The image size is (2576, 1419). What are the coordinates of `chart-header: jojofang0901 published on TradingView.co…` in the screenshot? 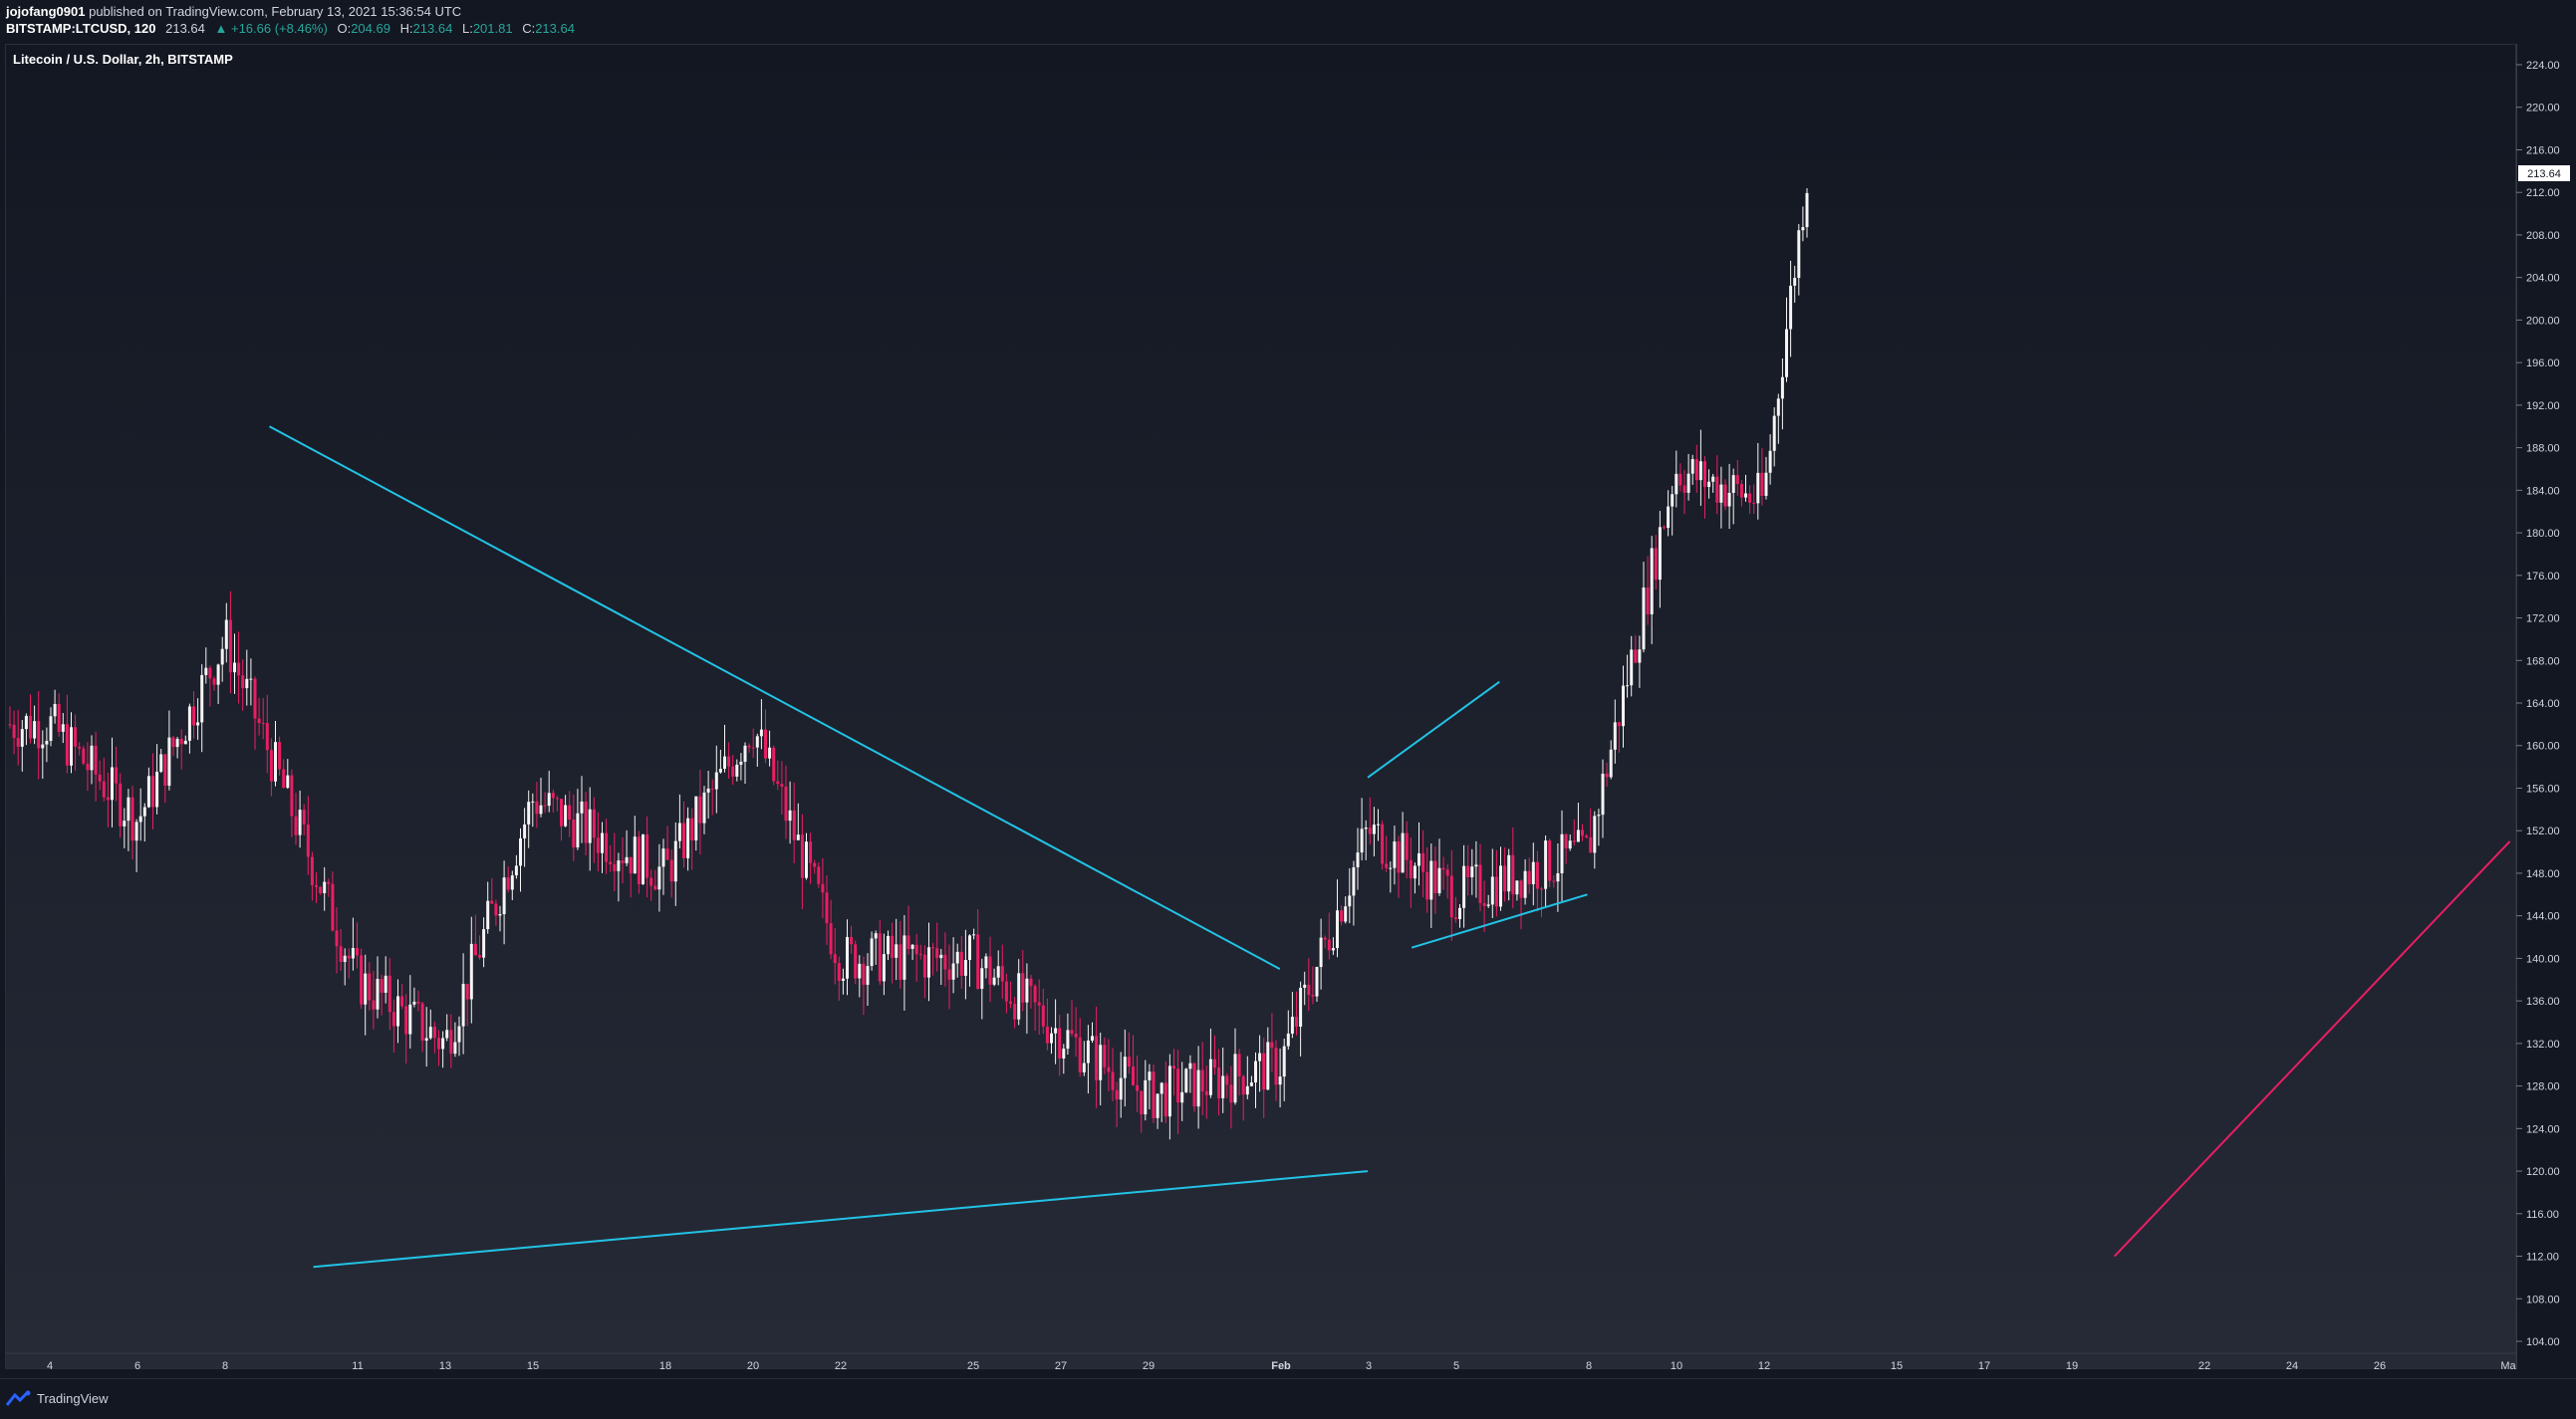 It's located at (1288, 21).